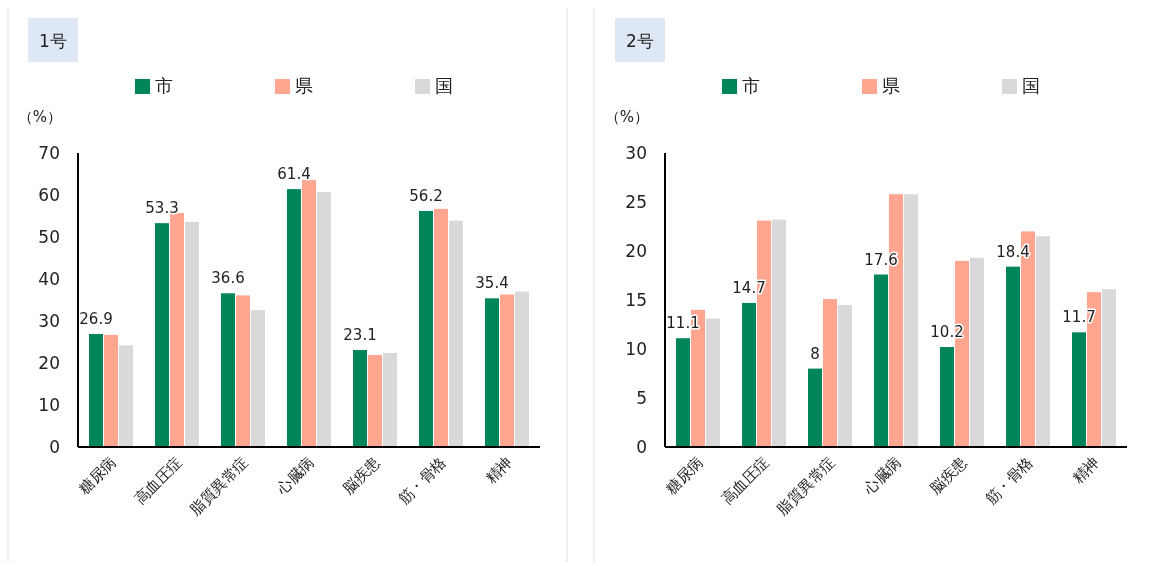 This screenshot has height=566, width=1149. Describe the element at coordinates (228, 278) in the screenshot. I see `data-label: 36.6` at that location.